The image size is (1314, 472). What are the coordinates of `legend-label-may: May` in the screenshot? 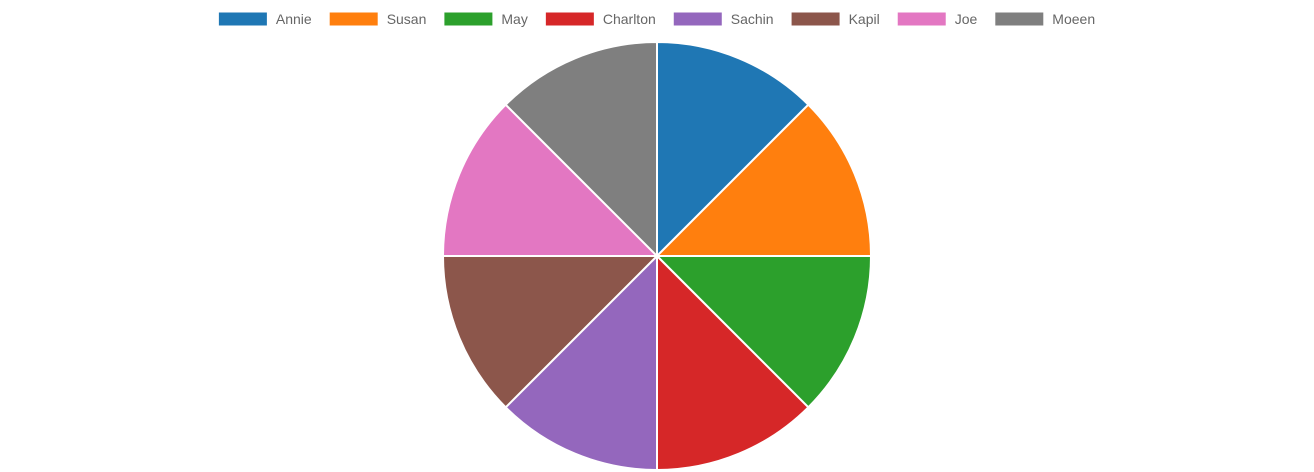 It's located at (514, 19).